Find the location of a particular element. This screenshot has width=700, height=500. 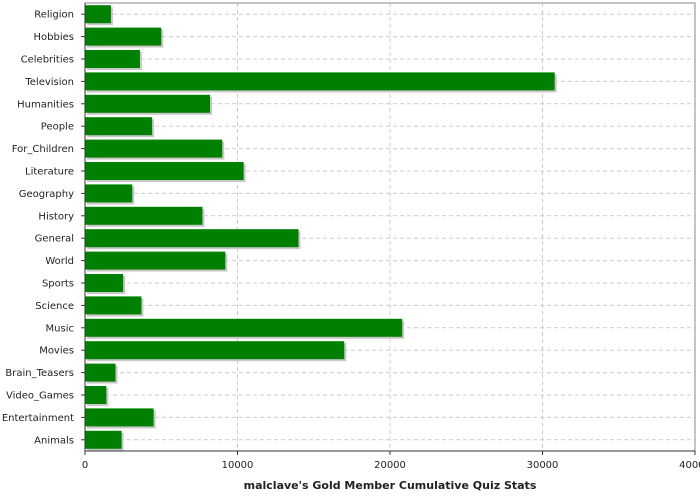

y-tick-label: Television is located at coordinates (49, 82).